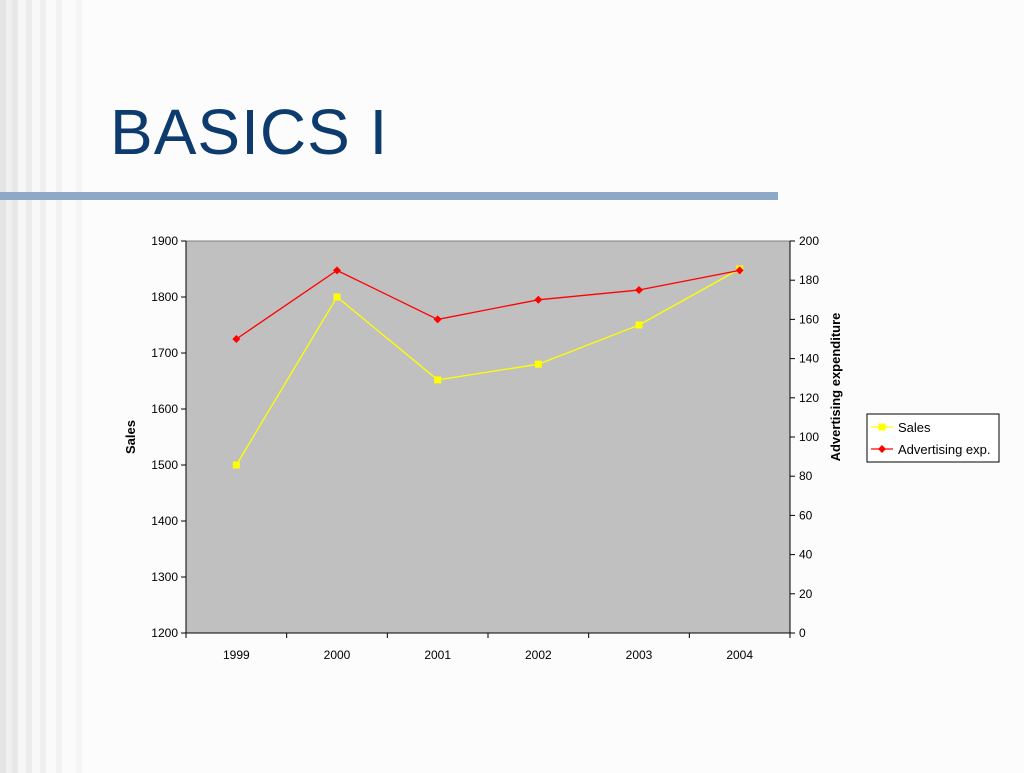  I want to click on right-tick-label: 200, so click(809, 241).